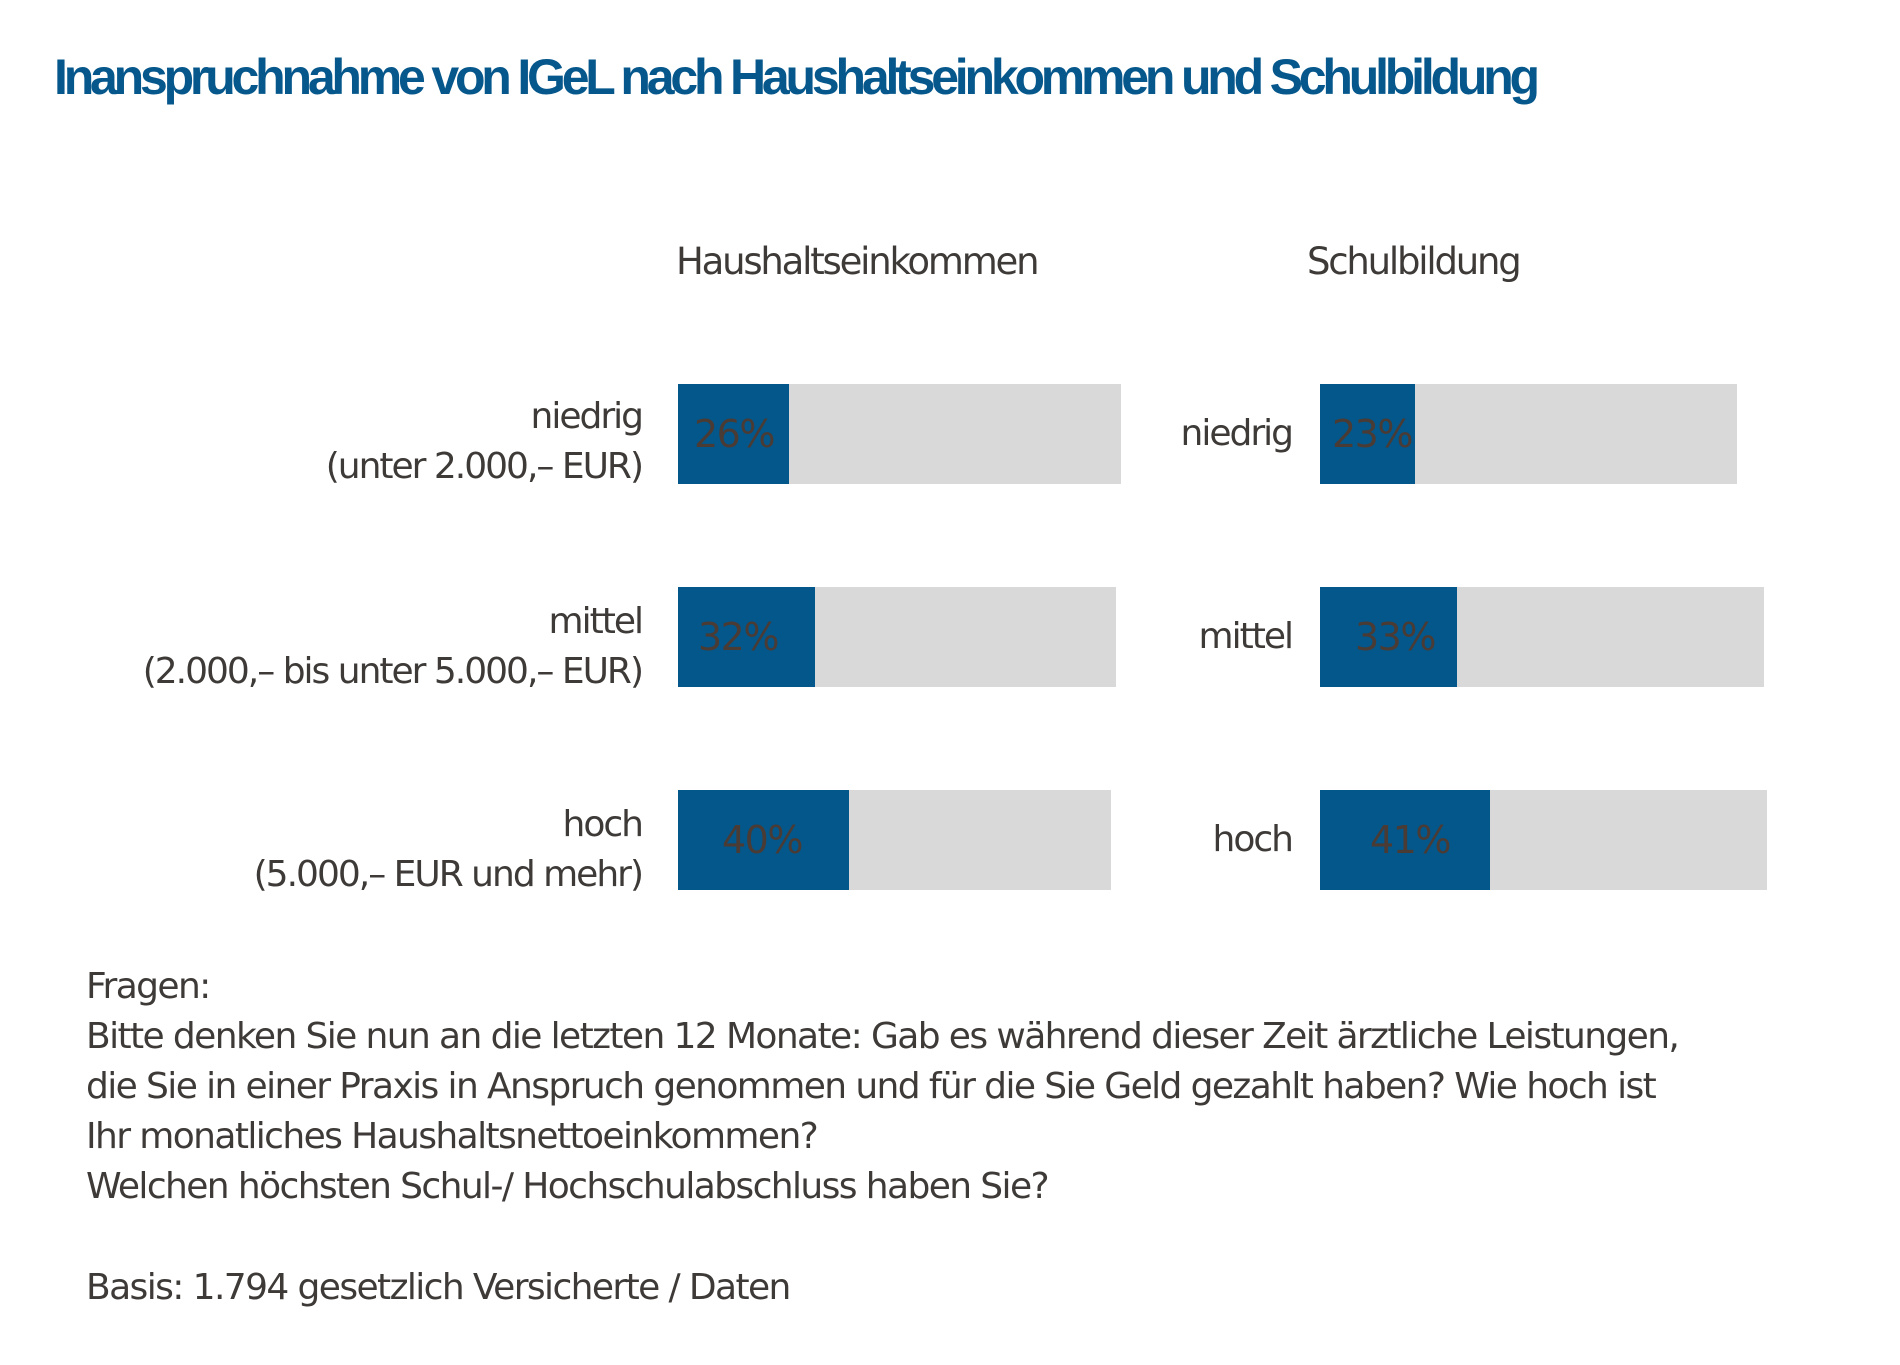 This screenshot has width=1900, height=1365. What do you see at coordinates (393, 647) in the screenshot?
I see `income-label-mid: mittel (2.000,– bis unter 5.000,– EUR)` at bounding box center [393, 647].